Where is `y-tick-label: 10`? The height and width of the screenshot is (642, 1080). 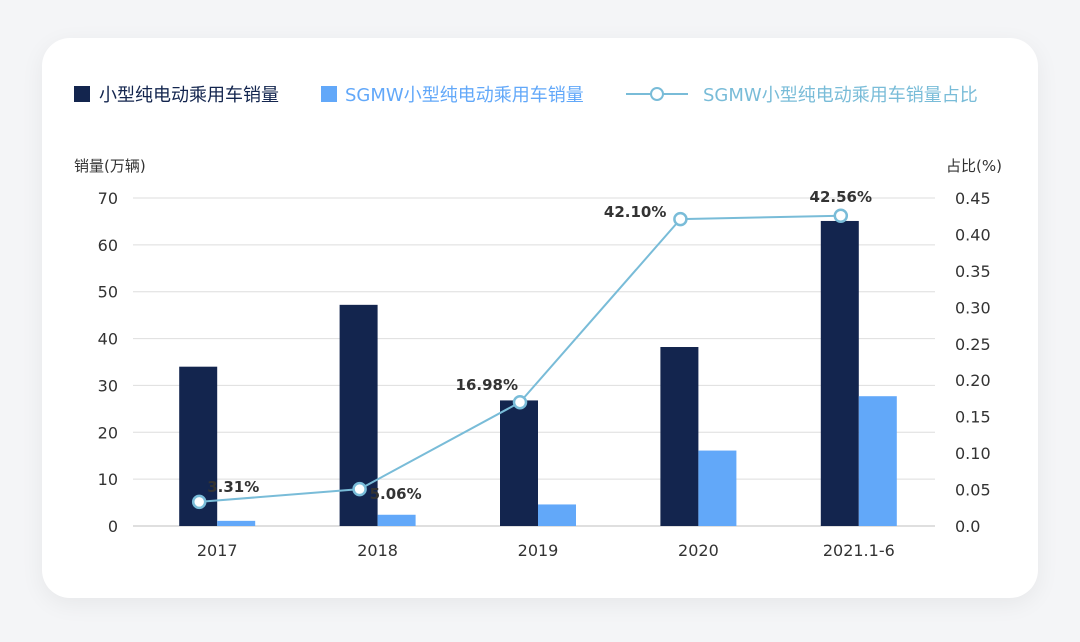 y-tick-label: 10 is located at coordinates (108, 479).